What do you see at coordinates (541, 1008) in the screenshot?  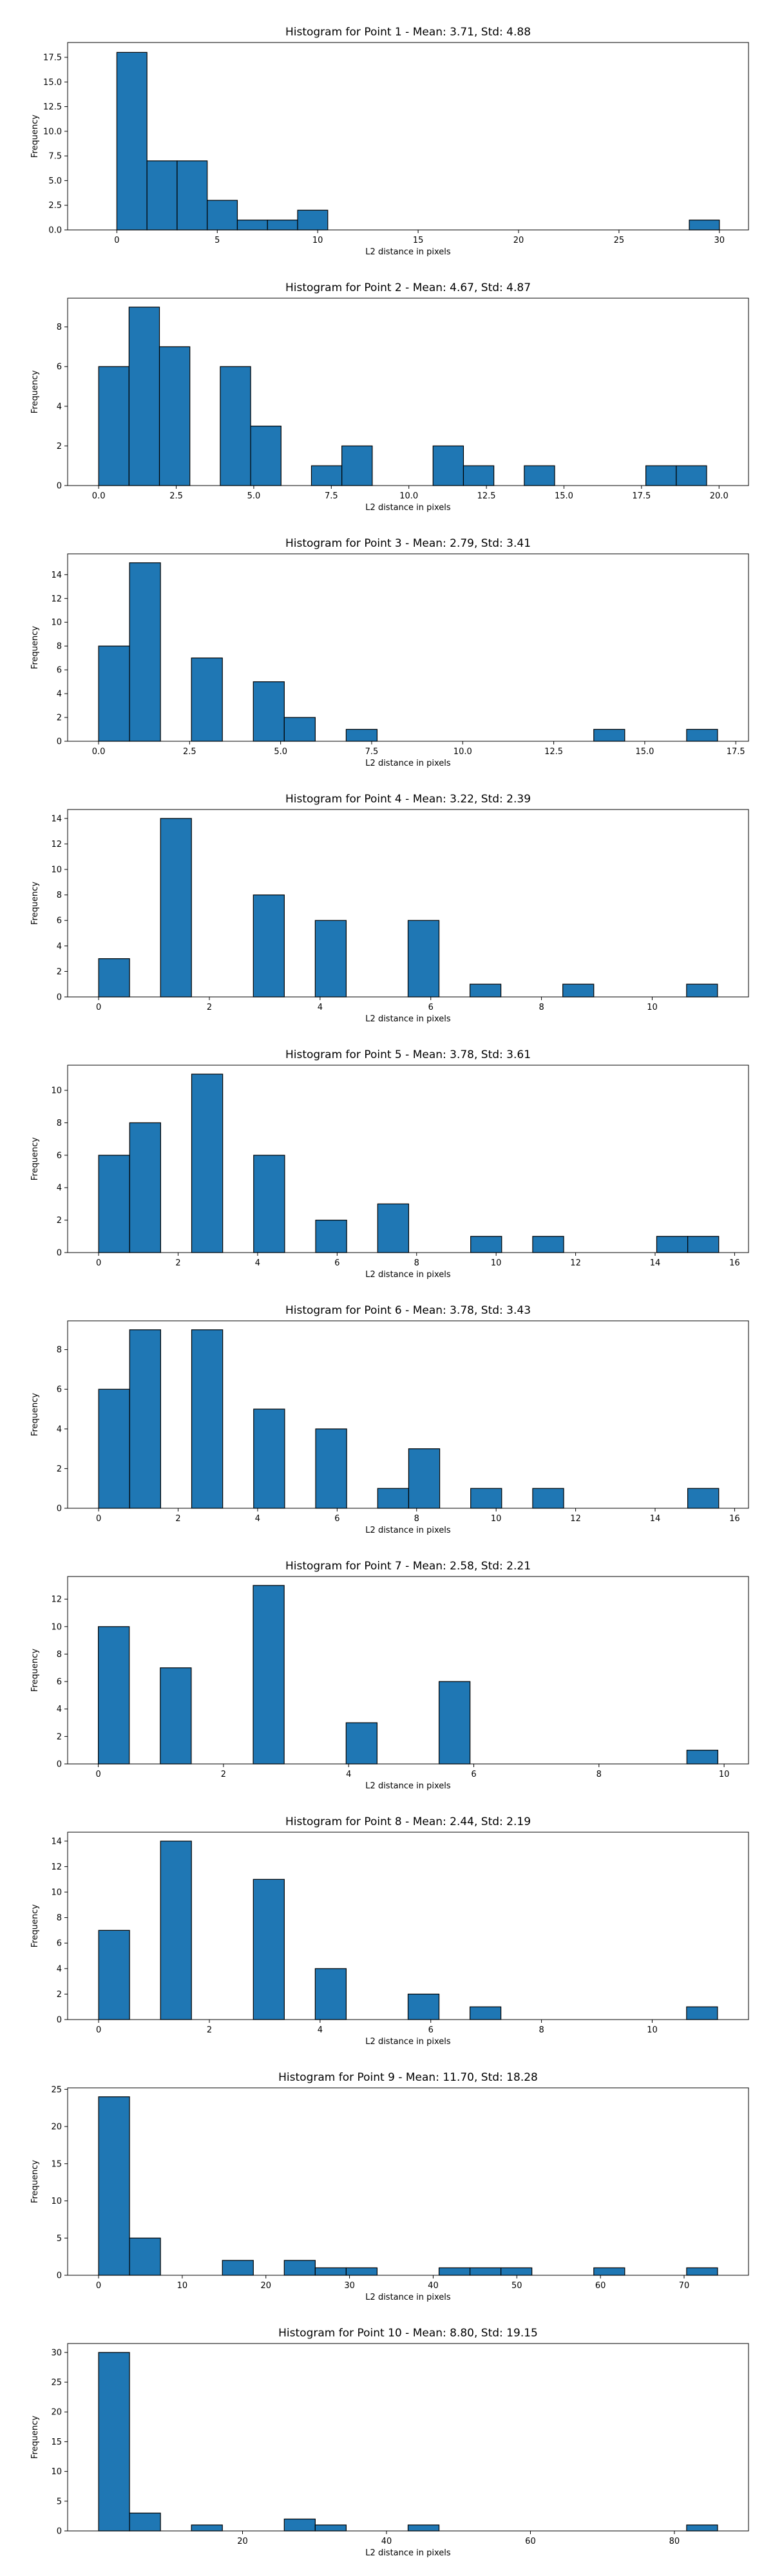 I see `x-tick-label: 8` at bounding box center [541, 1008].